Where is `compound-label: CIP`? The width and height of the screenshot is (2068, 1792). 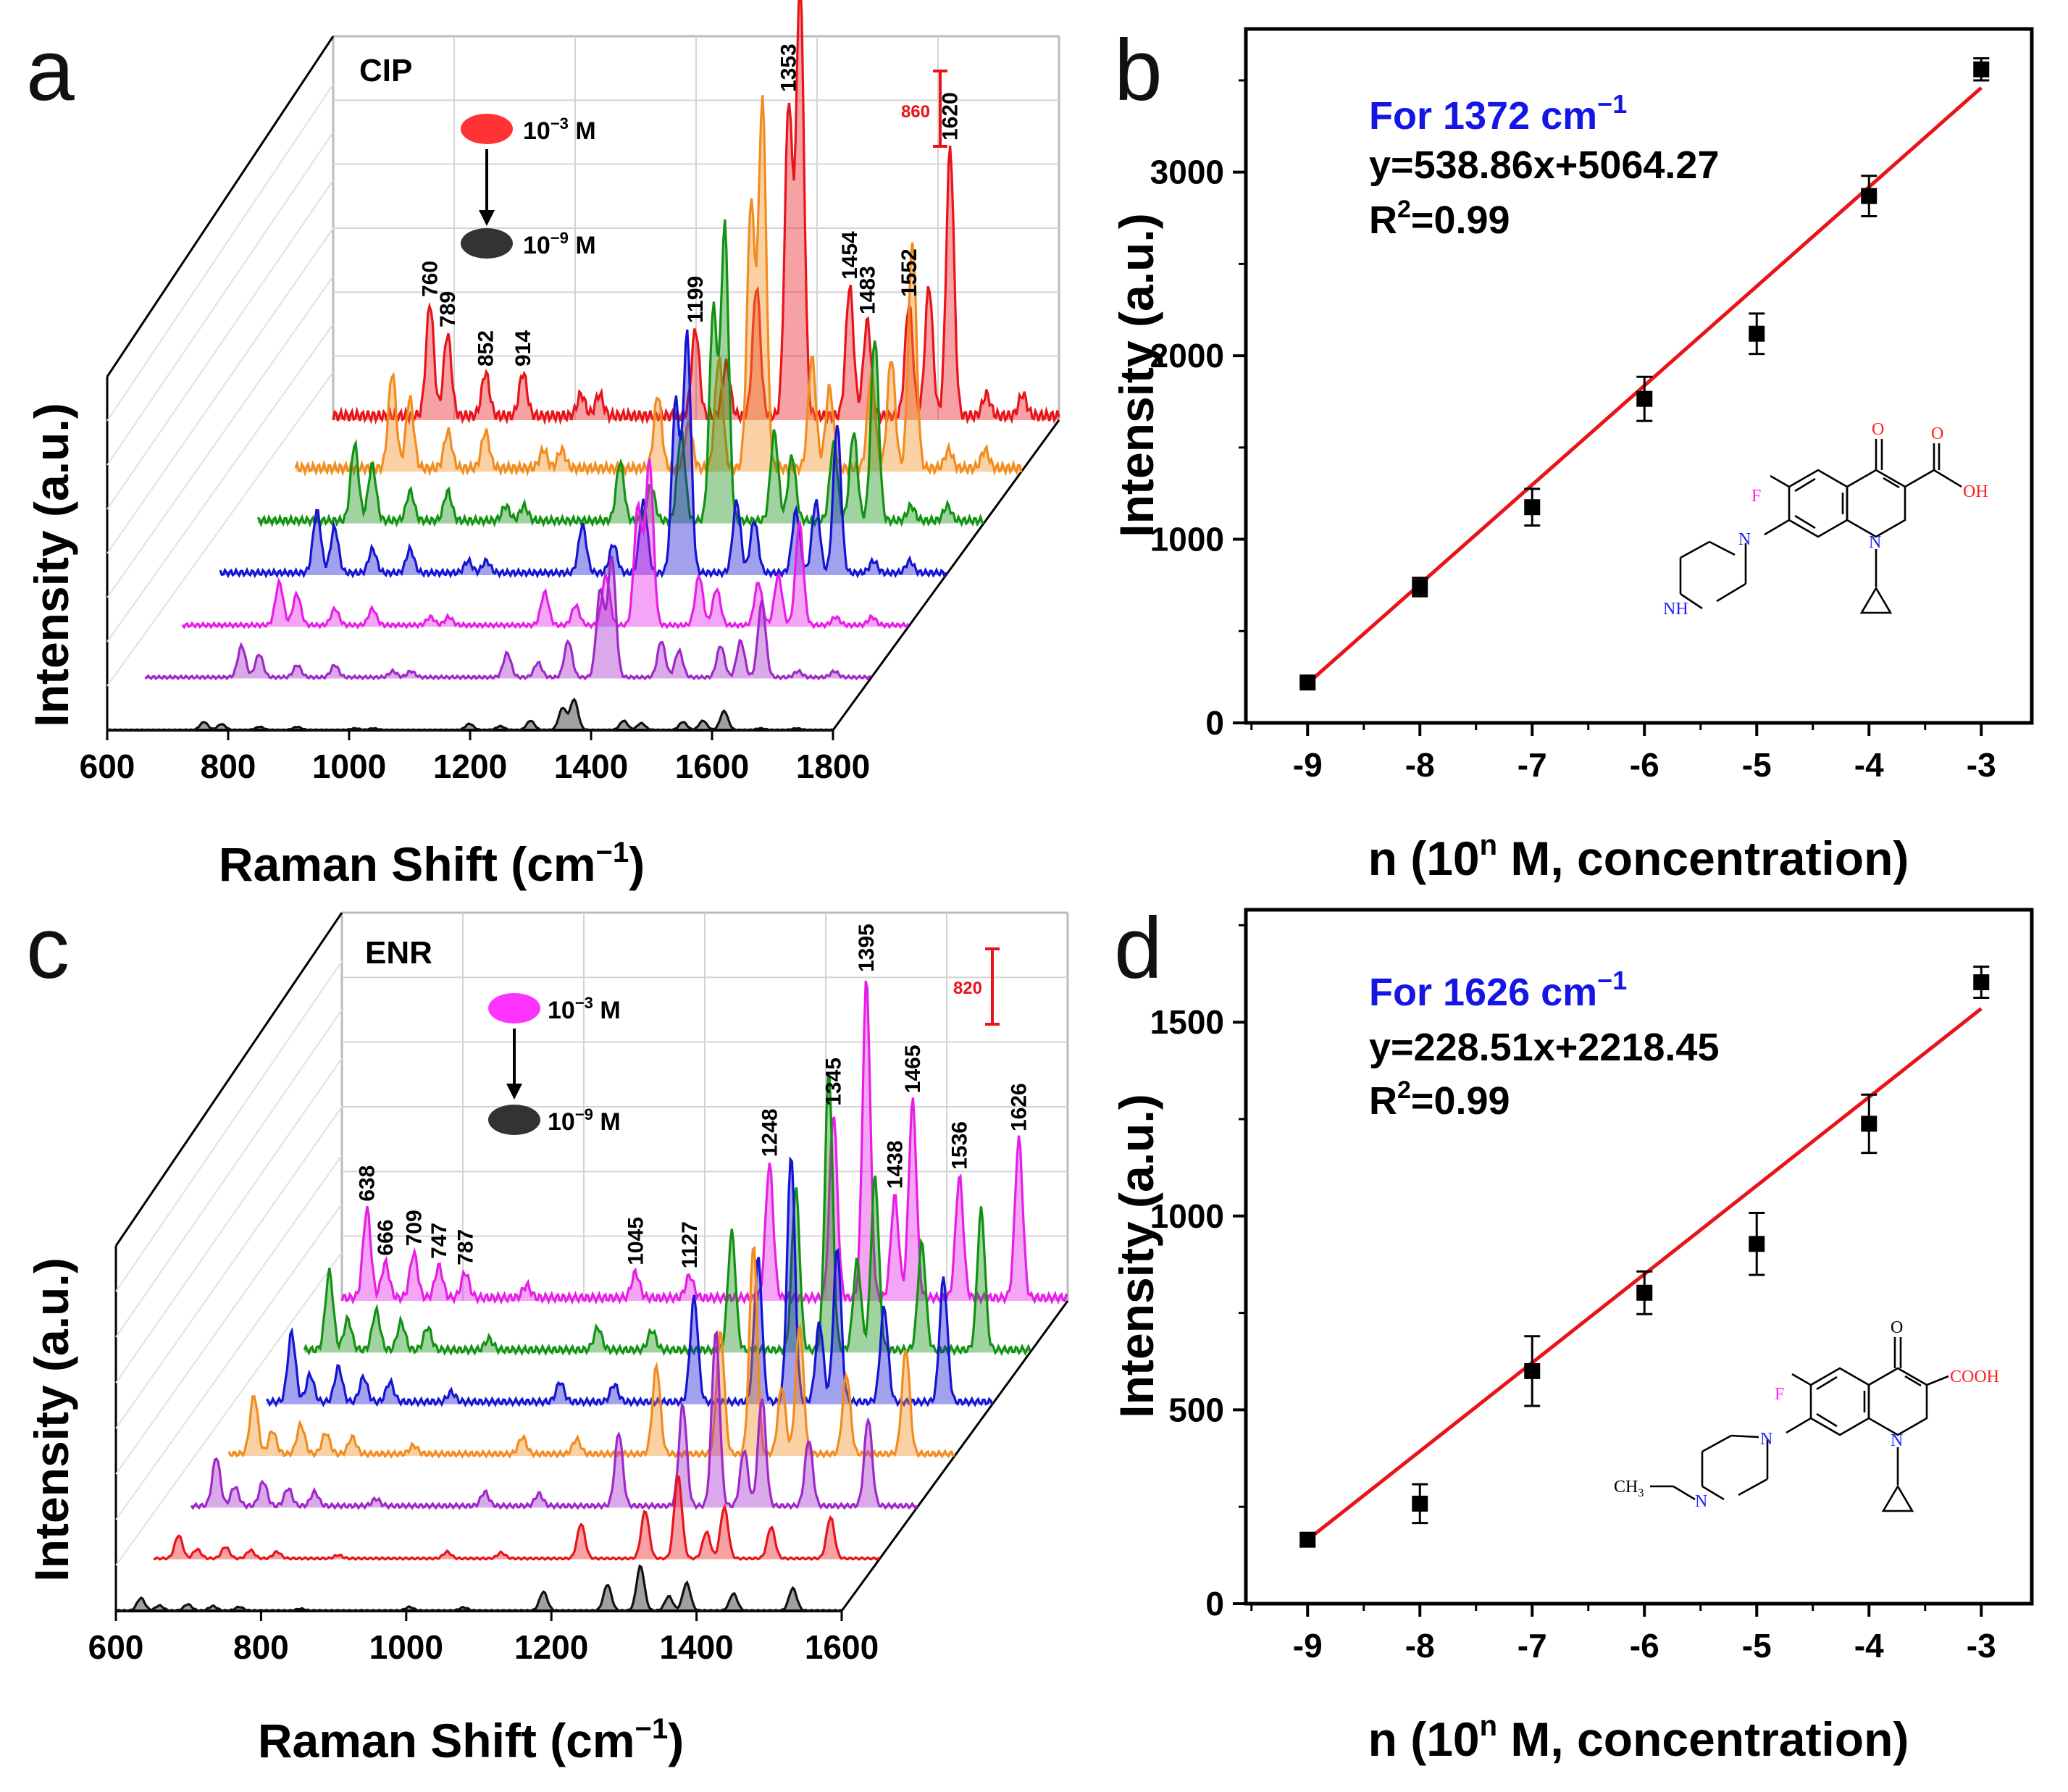
compound-label: CIP is located at coordinates (385, 70).